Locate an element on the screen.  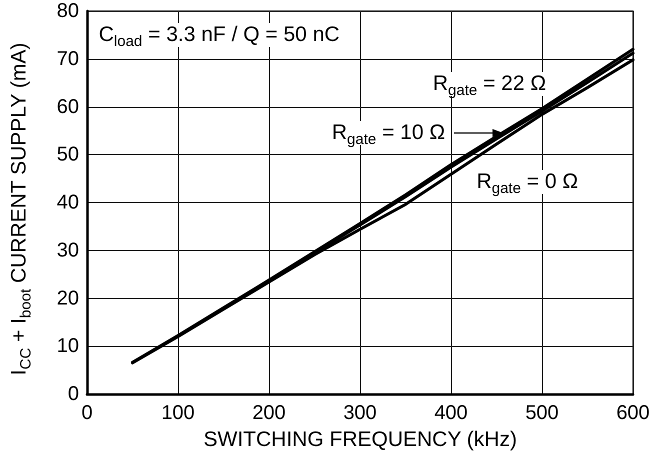
y-tick-label: 10 is located at coordinates (67, 346).